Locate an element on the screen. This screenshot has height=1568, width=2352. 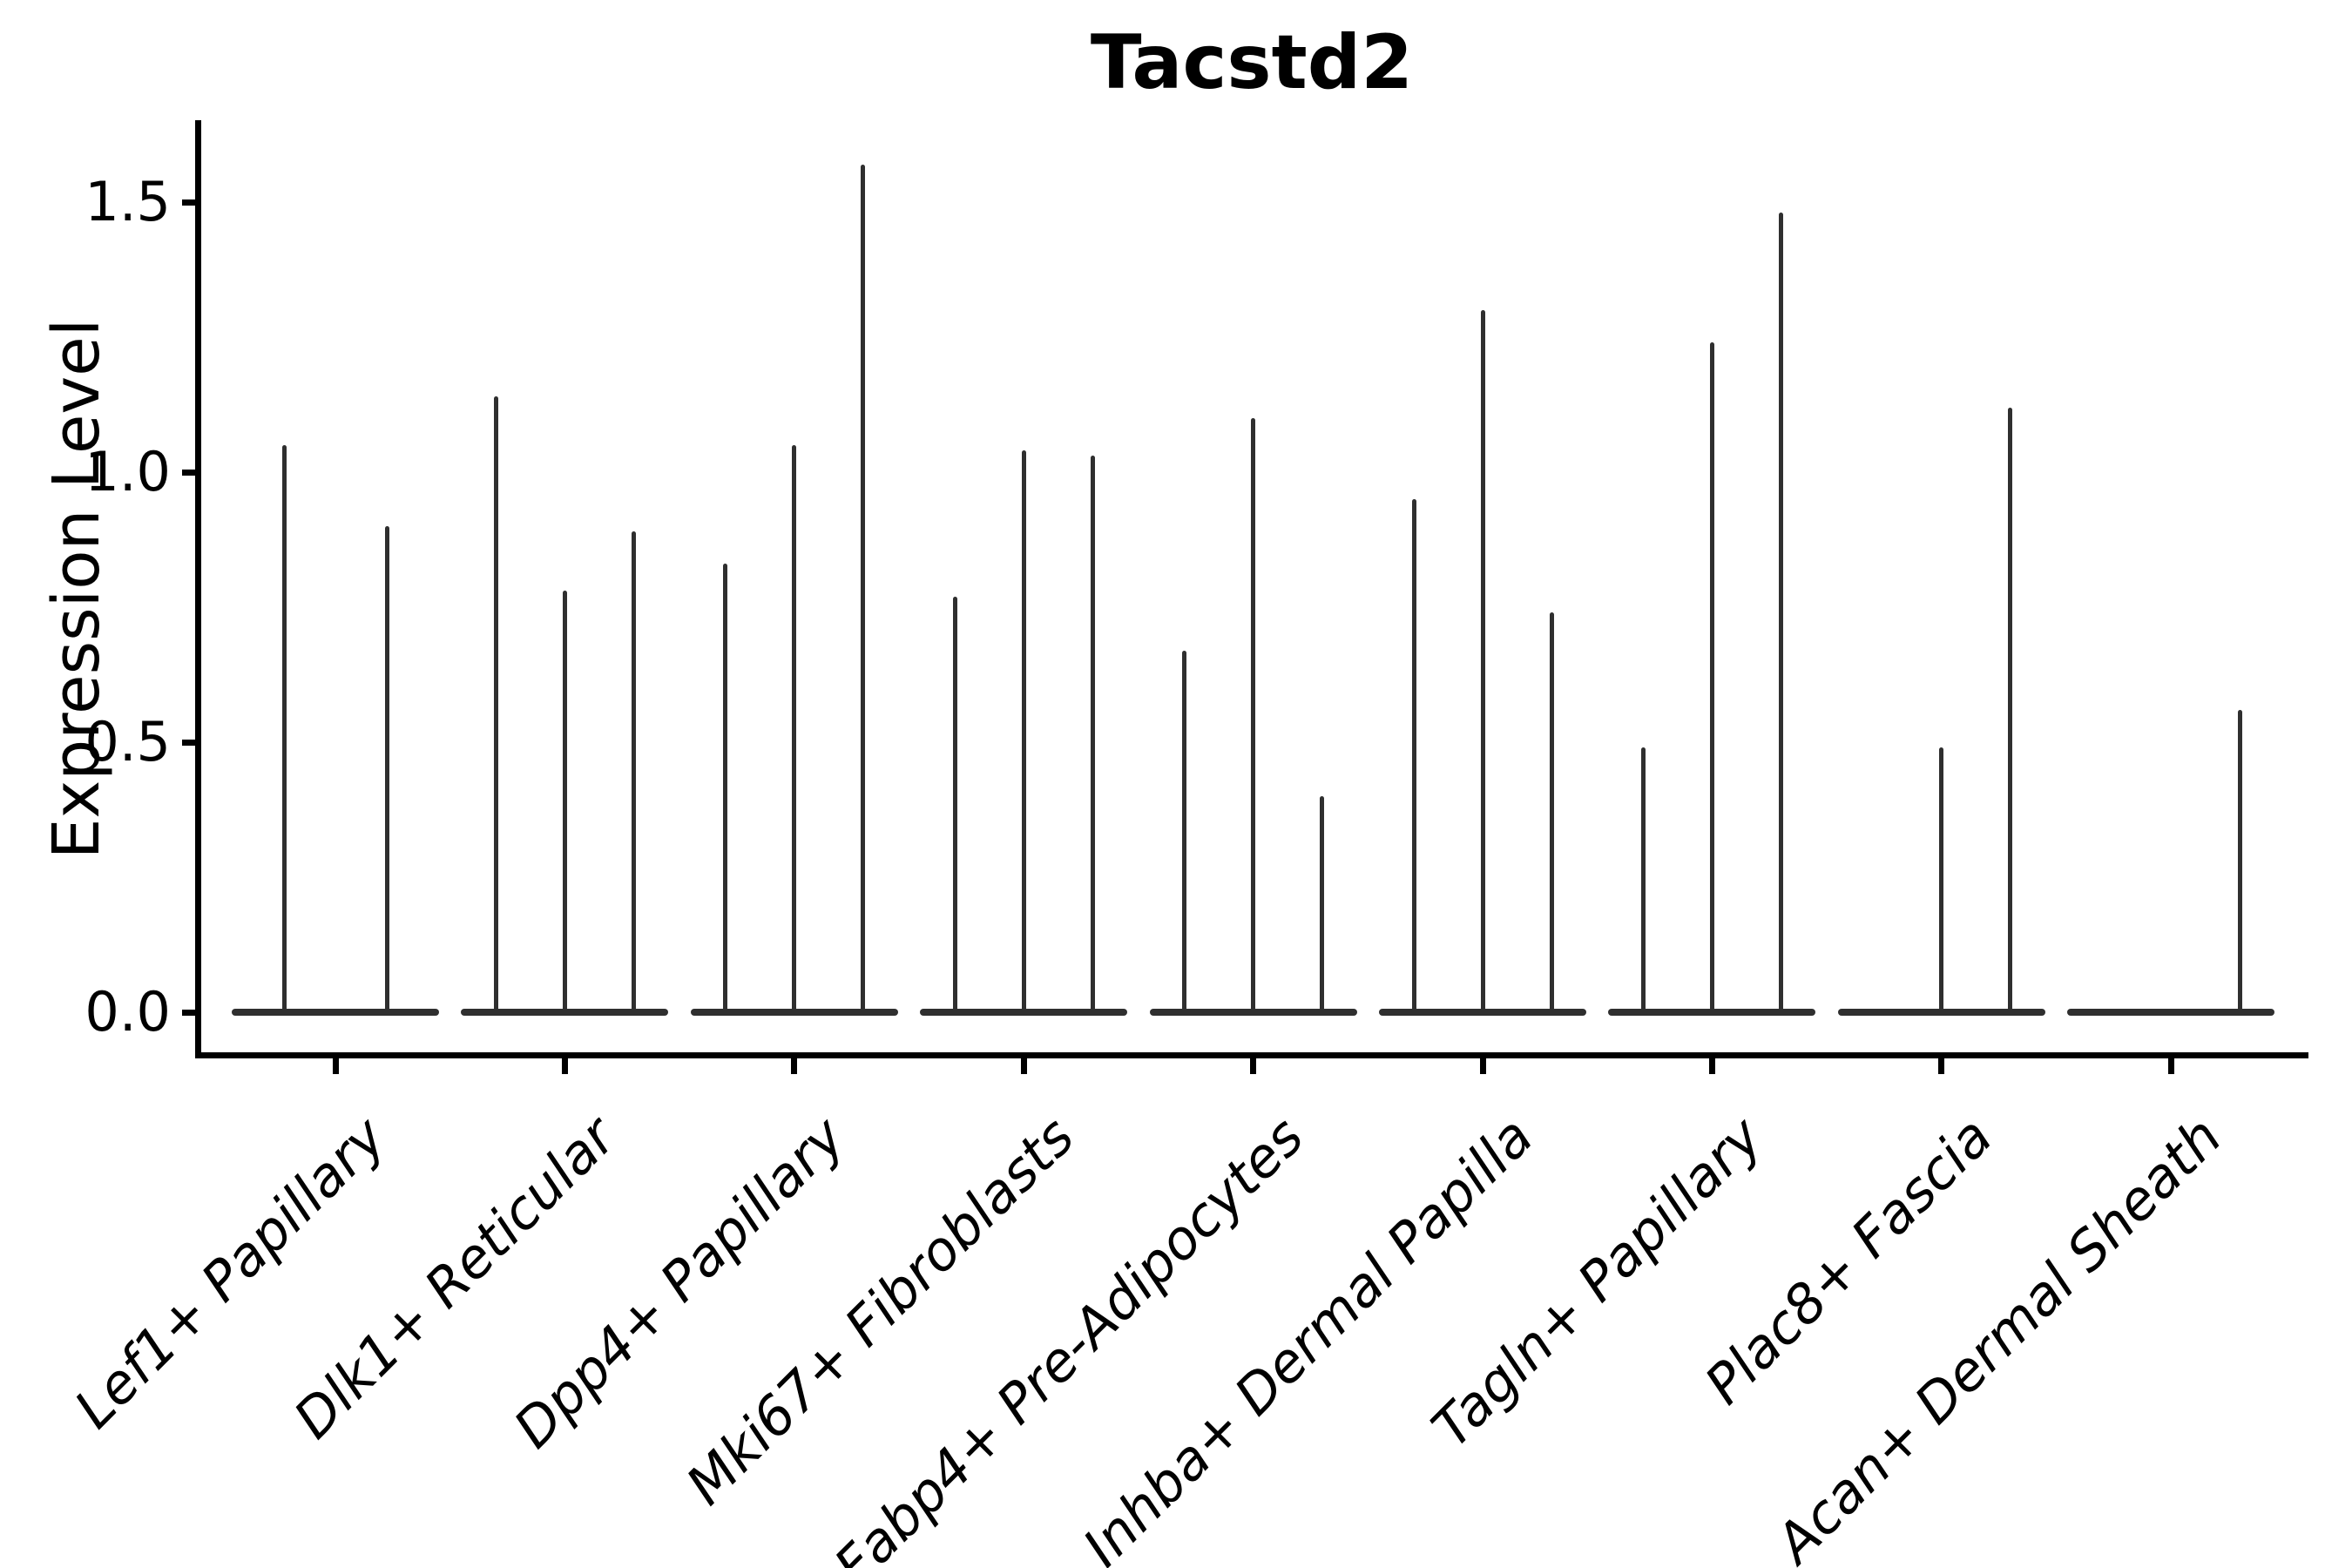
y-tick-label: 0.0 is located at coordinates (127, 1012).